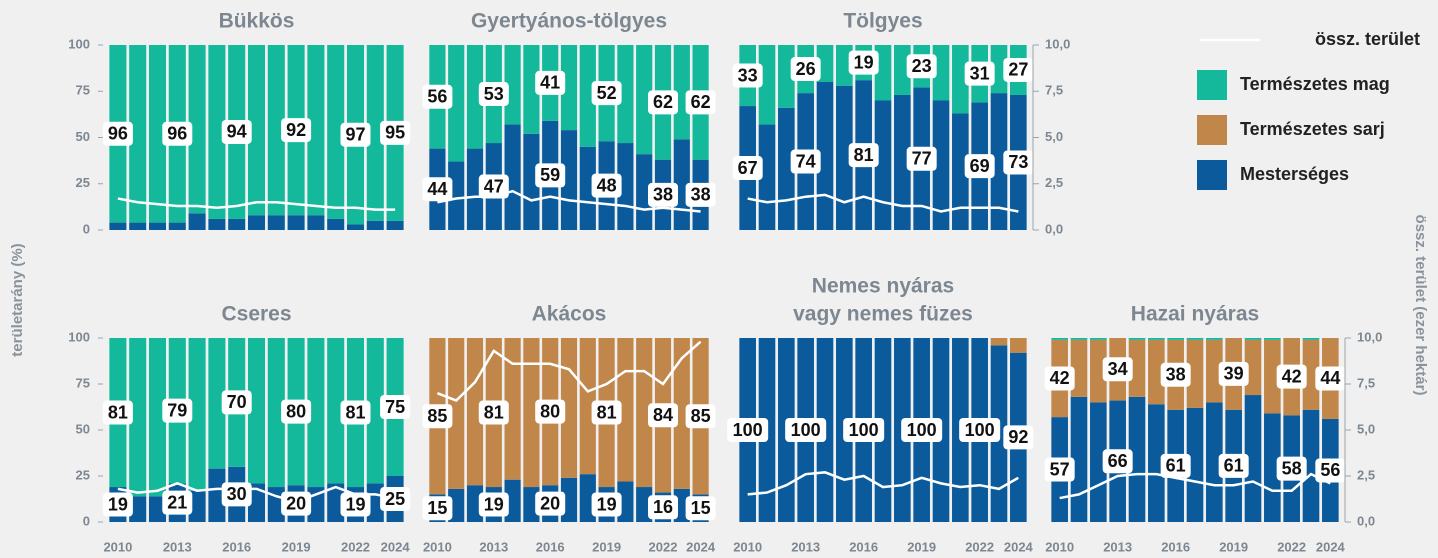 The image size is (1438, 558). What do you see at coordinates (395, 407) in the screenshot?
I see `data-label: 75` at bounding box center [395, 407].